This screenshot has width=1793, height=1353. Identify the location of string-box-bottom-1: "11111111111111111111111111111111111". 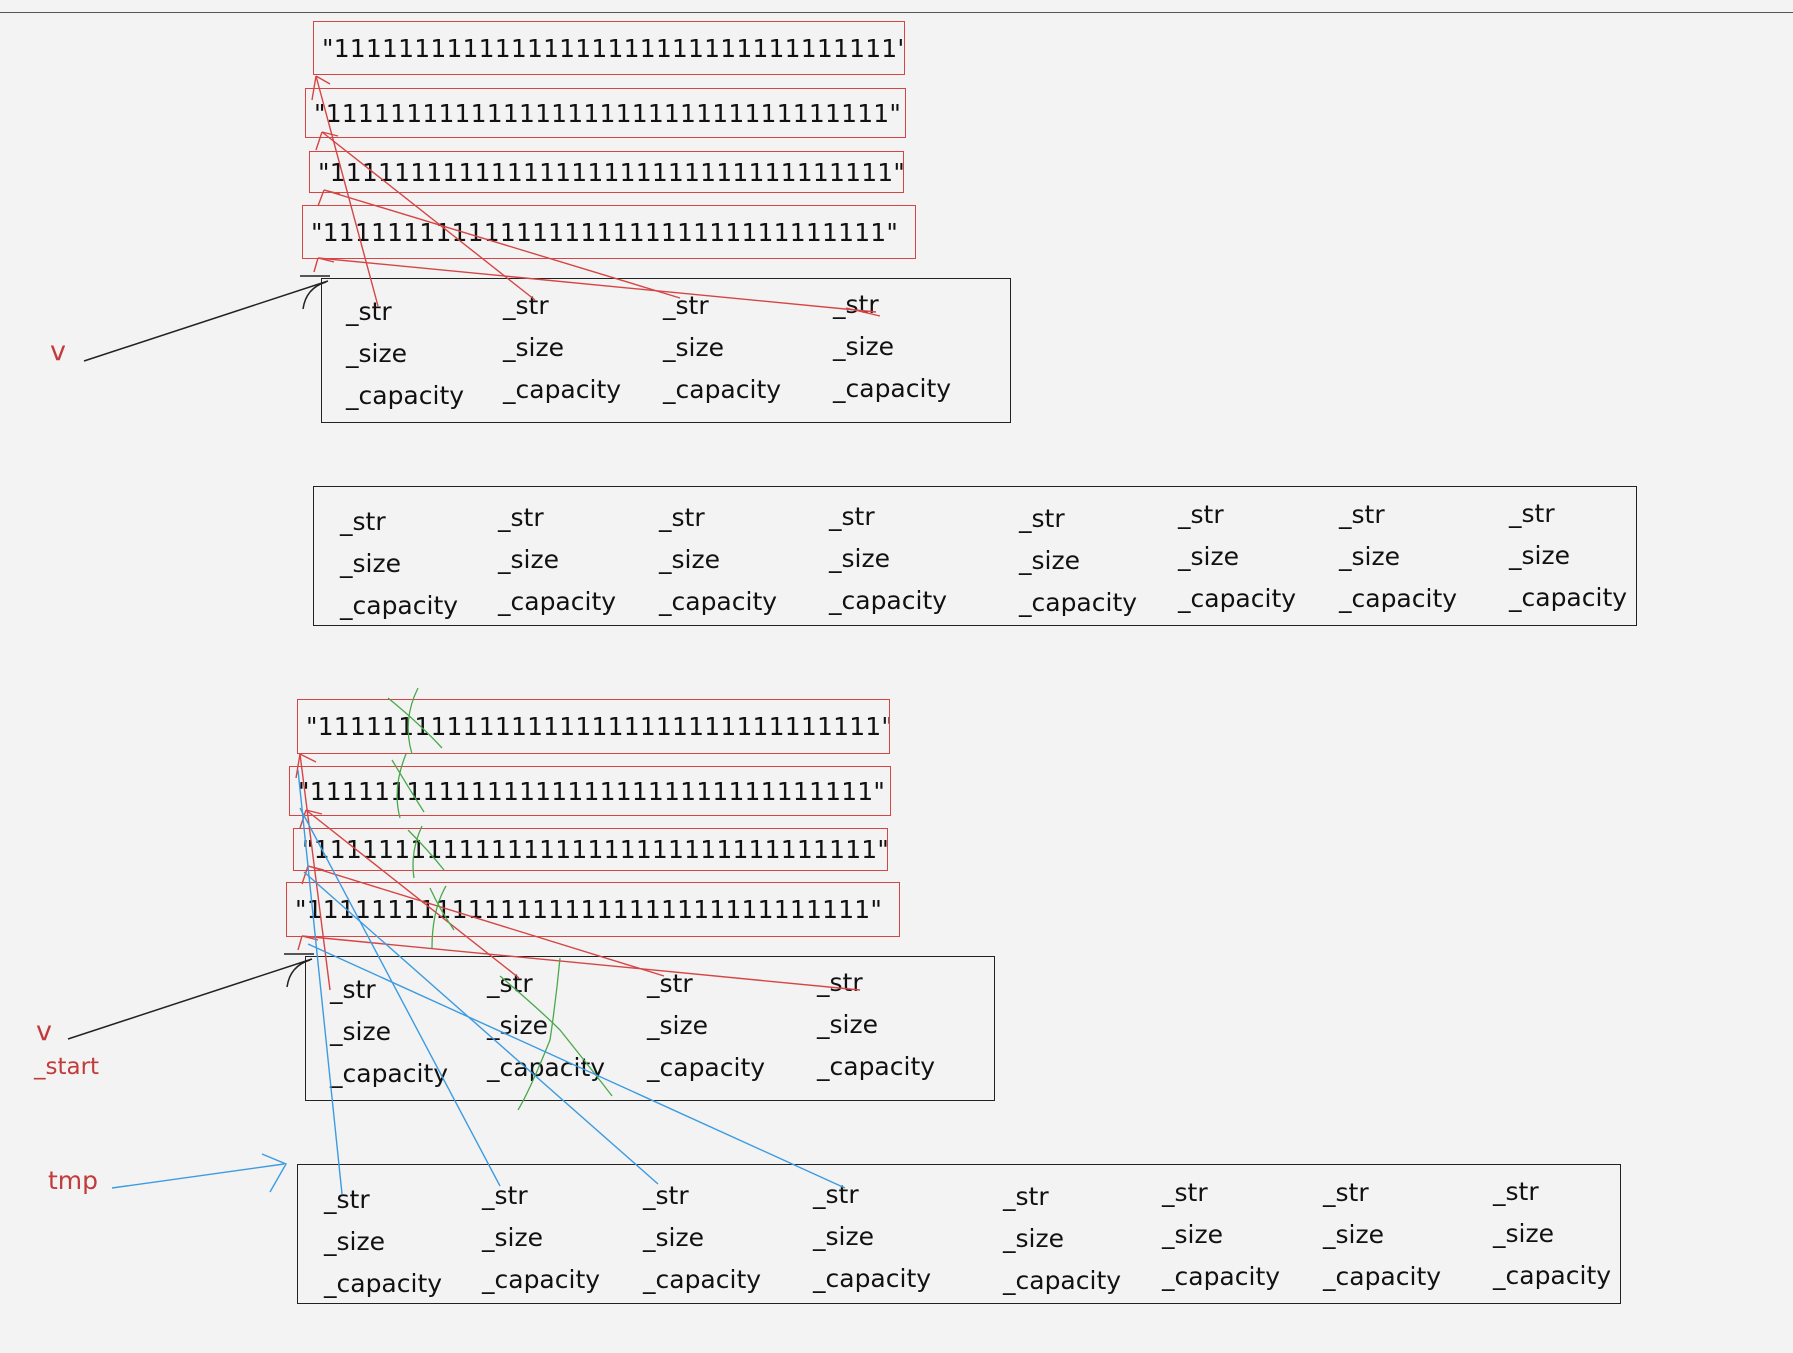
(593, 726).